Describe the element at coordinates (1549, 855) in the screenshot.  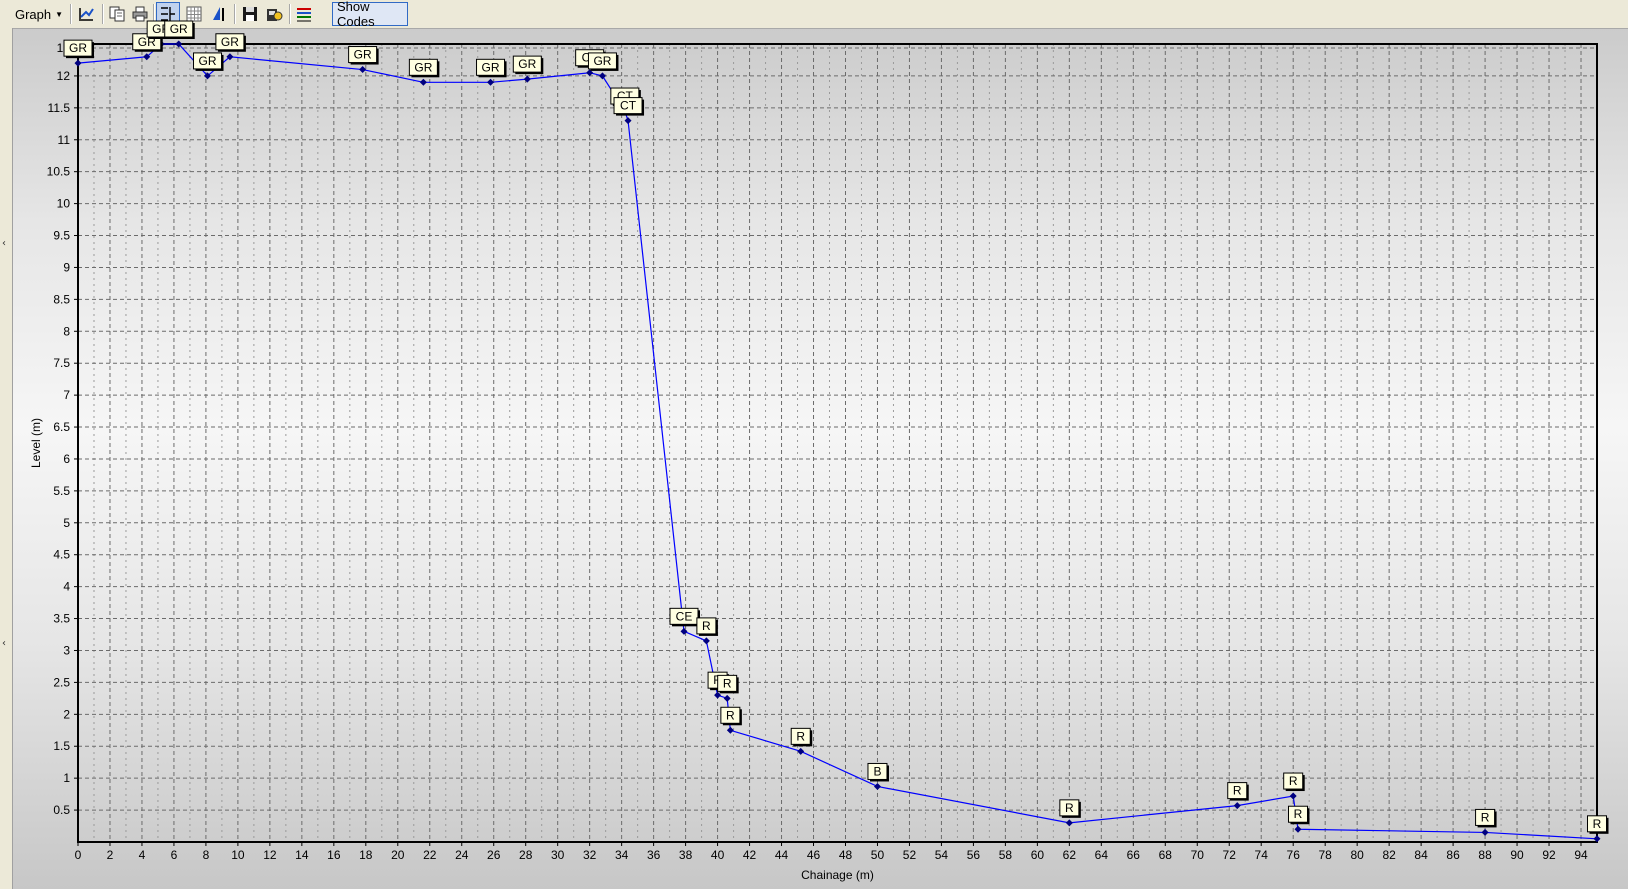
I see `x-tick-label: 92` at that location.